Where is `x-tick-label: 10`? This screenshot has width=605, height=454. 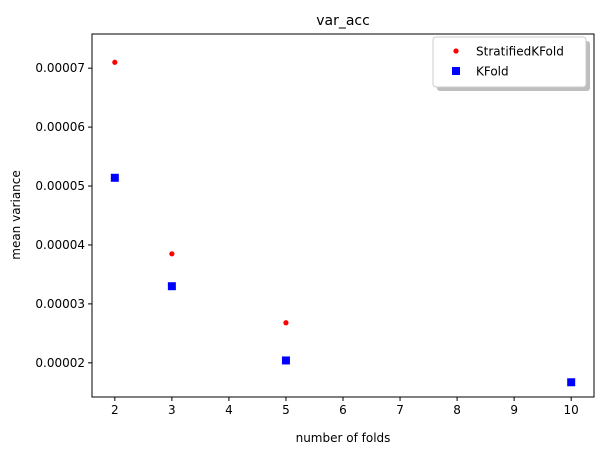
x-tick-label: 10 is located at coordinates (571, 410).